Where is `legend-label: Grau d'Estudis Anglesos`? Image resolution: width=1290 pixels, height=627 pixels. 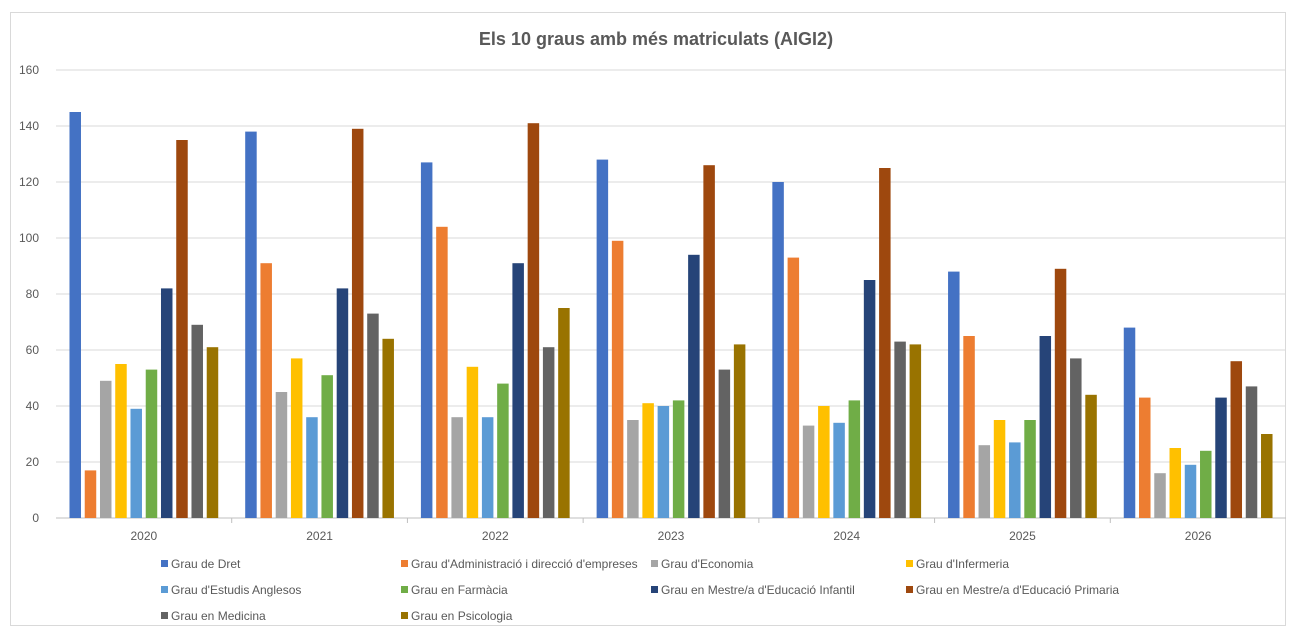 legend-label: Grau d'Estudis Anglesos is located at coordinates (236, 590).